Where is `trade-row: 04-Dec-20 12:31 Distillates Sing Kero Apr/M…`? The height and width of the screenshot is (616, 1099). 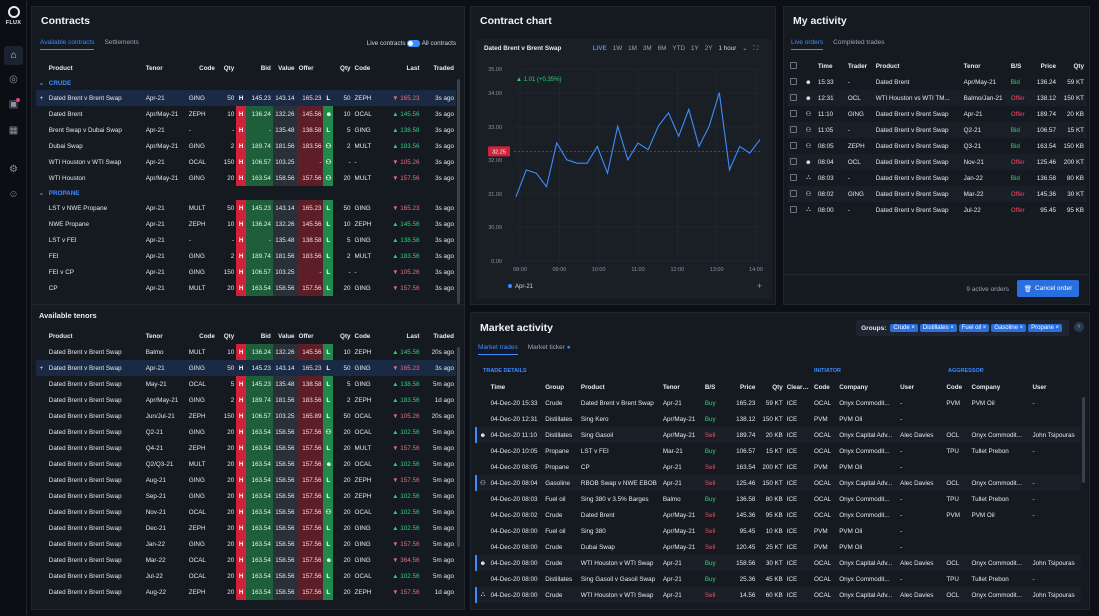 trade-row: 04-Dec-20 12:31 Distillates Sing Kero Apr/M… is located at coordinates (778, 419).